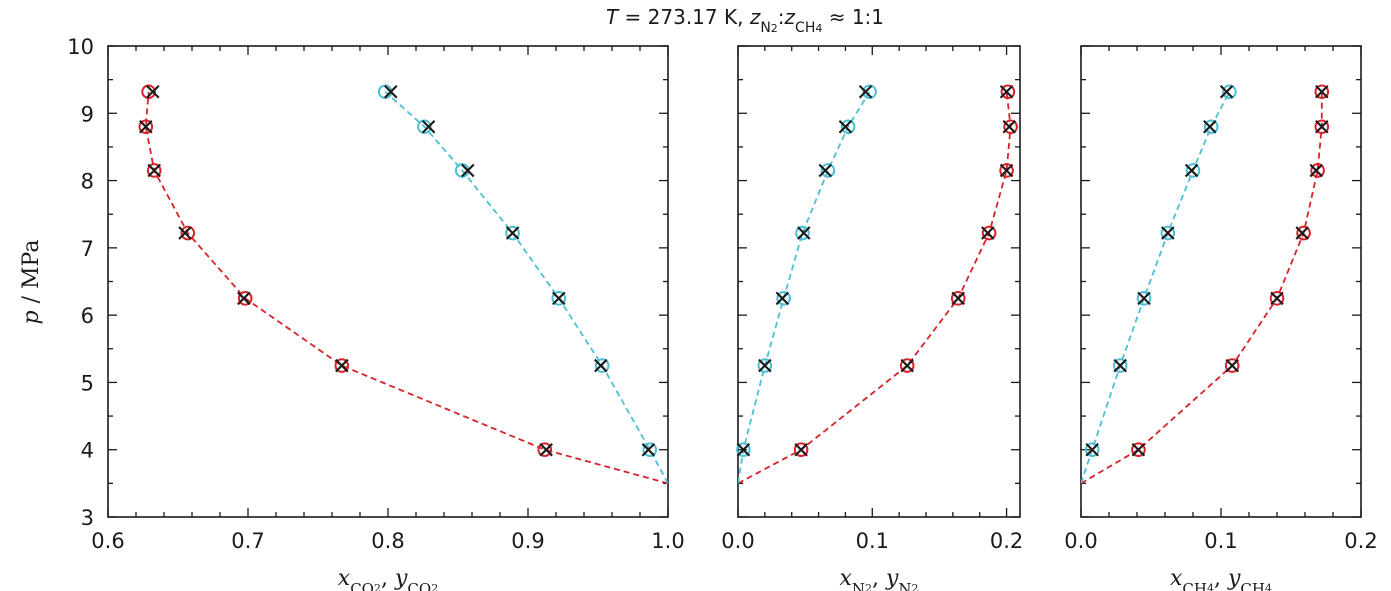 The image size is (1391, 591). Describe the element at coordinates (388, 578) in the screenshot. I see `x-axis-label: xCO2, yCO2` at that location.